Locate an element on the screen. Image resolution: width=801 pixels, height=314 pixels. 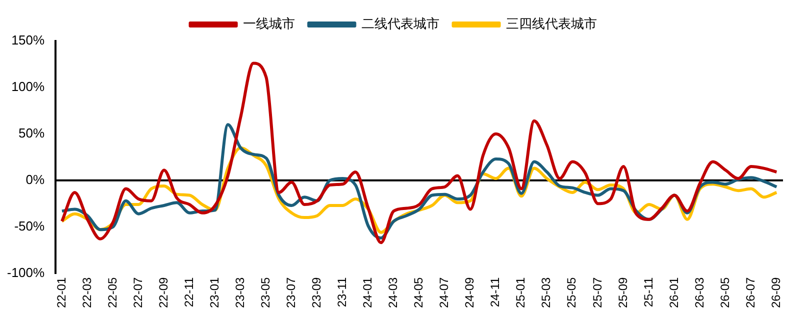
x-tick-label: 25-11 is located at coordinates (648, 292).